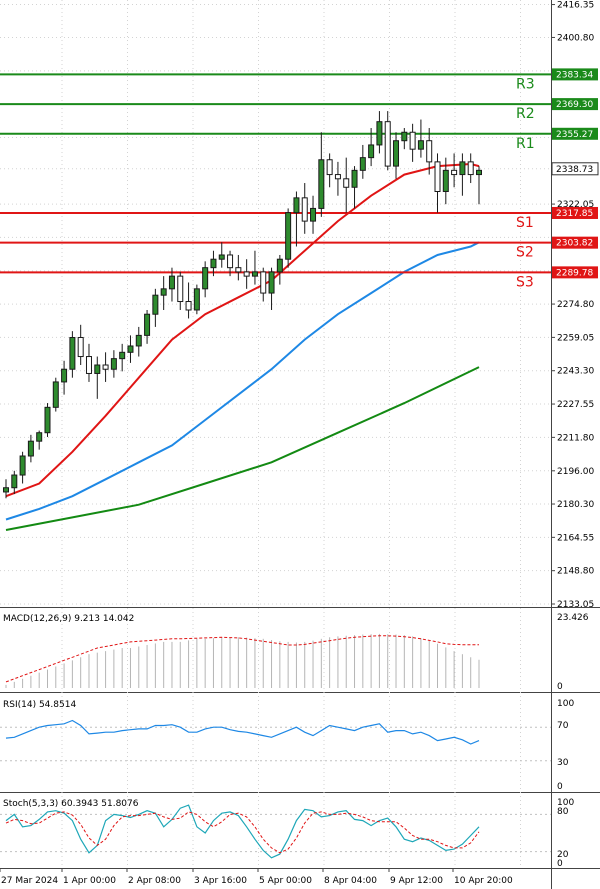 The width and height of the screenshot is (600, 889). Describe the element at coordinates (575, 605) in the screenshot. I see `price-tick-label: 2133.05` at that location.